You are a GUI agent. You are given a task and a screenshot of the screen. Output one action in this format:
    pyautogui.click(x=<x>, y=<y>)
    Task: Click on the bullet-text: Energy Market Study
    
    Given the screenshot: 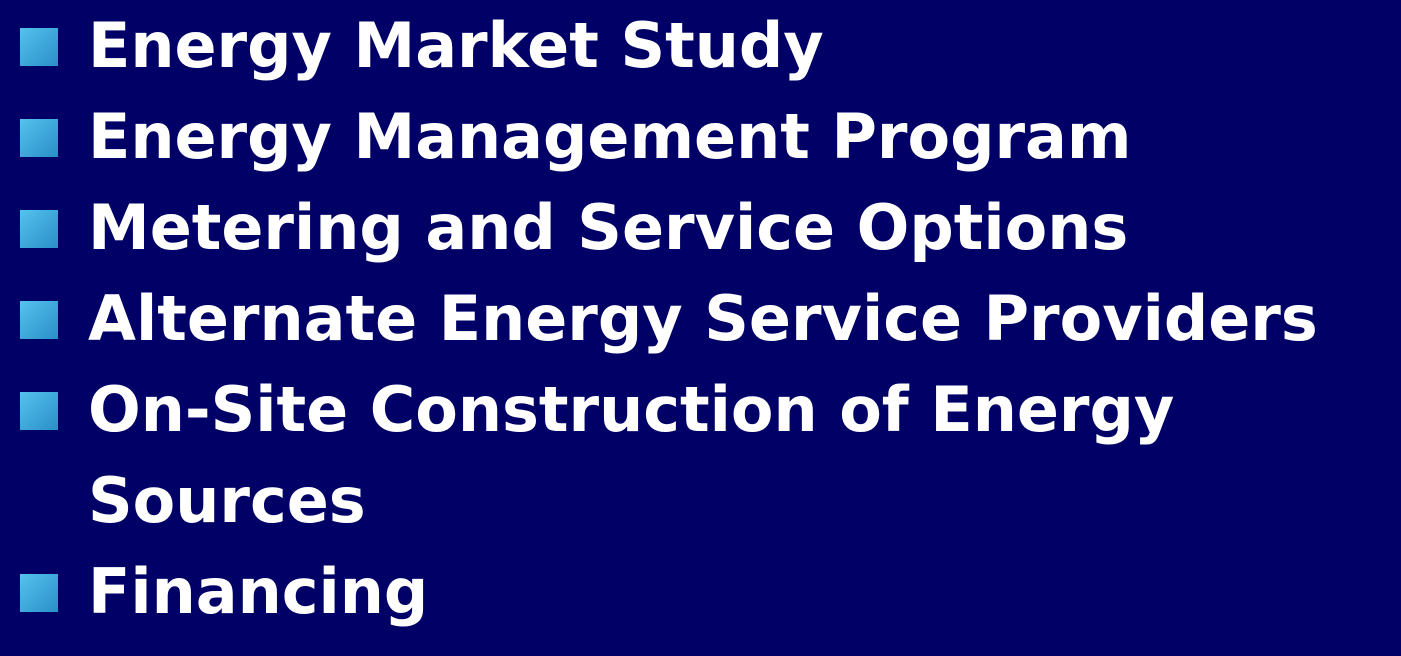 What is the action you would take?
    pyautogui.click(x=456, y=45)
    